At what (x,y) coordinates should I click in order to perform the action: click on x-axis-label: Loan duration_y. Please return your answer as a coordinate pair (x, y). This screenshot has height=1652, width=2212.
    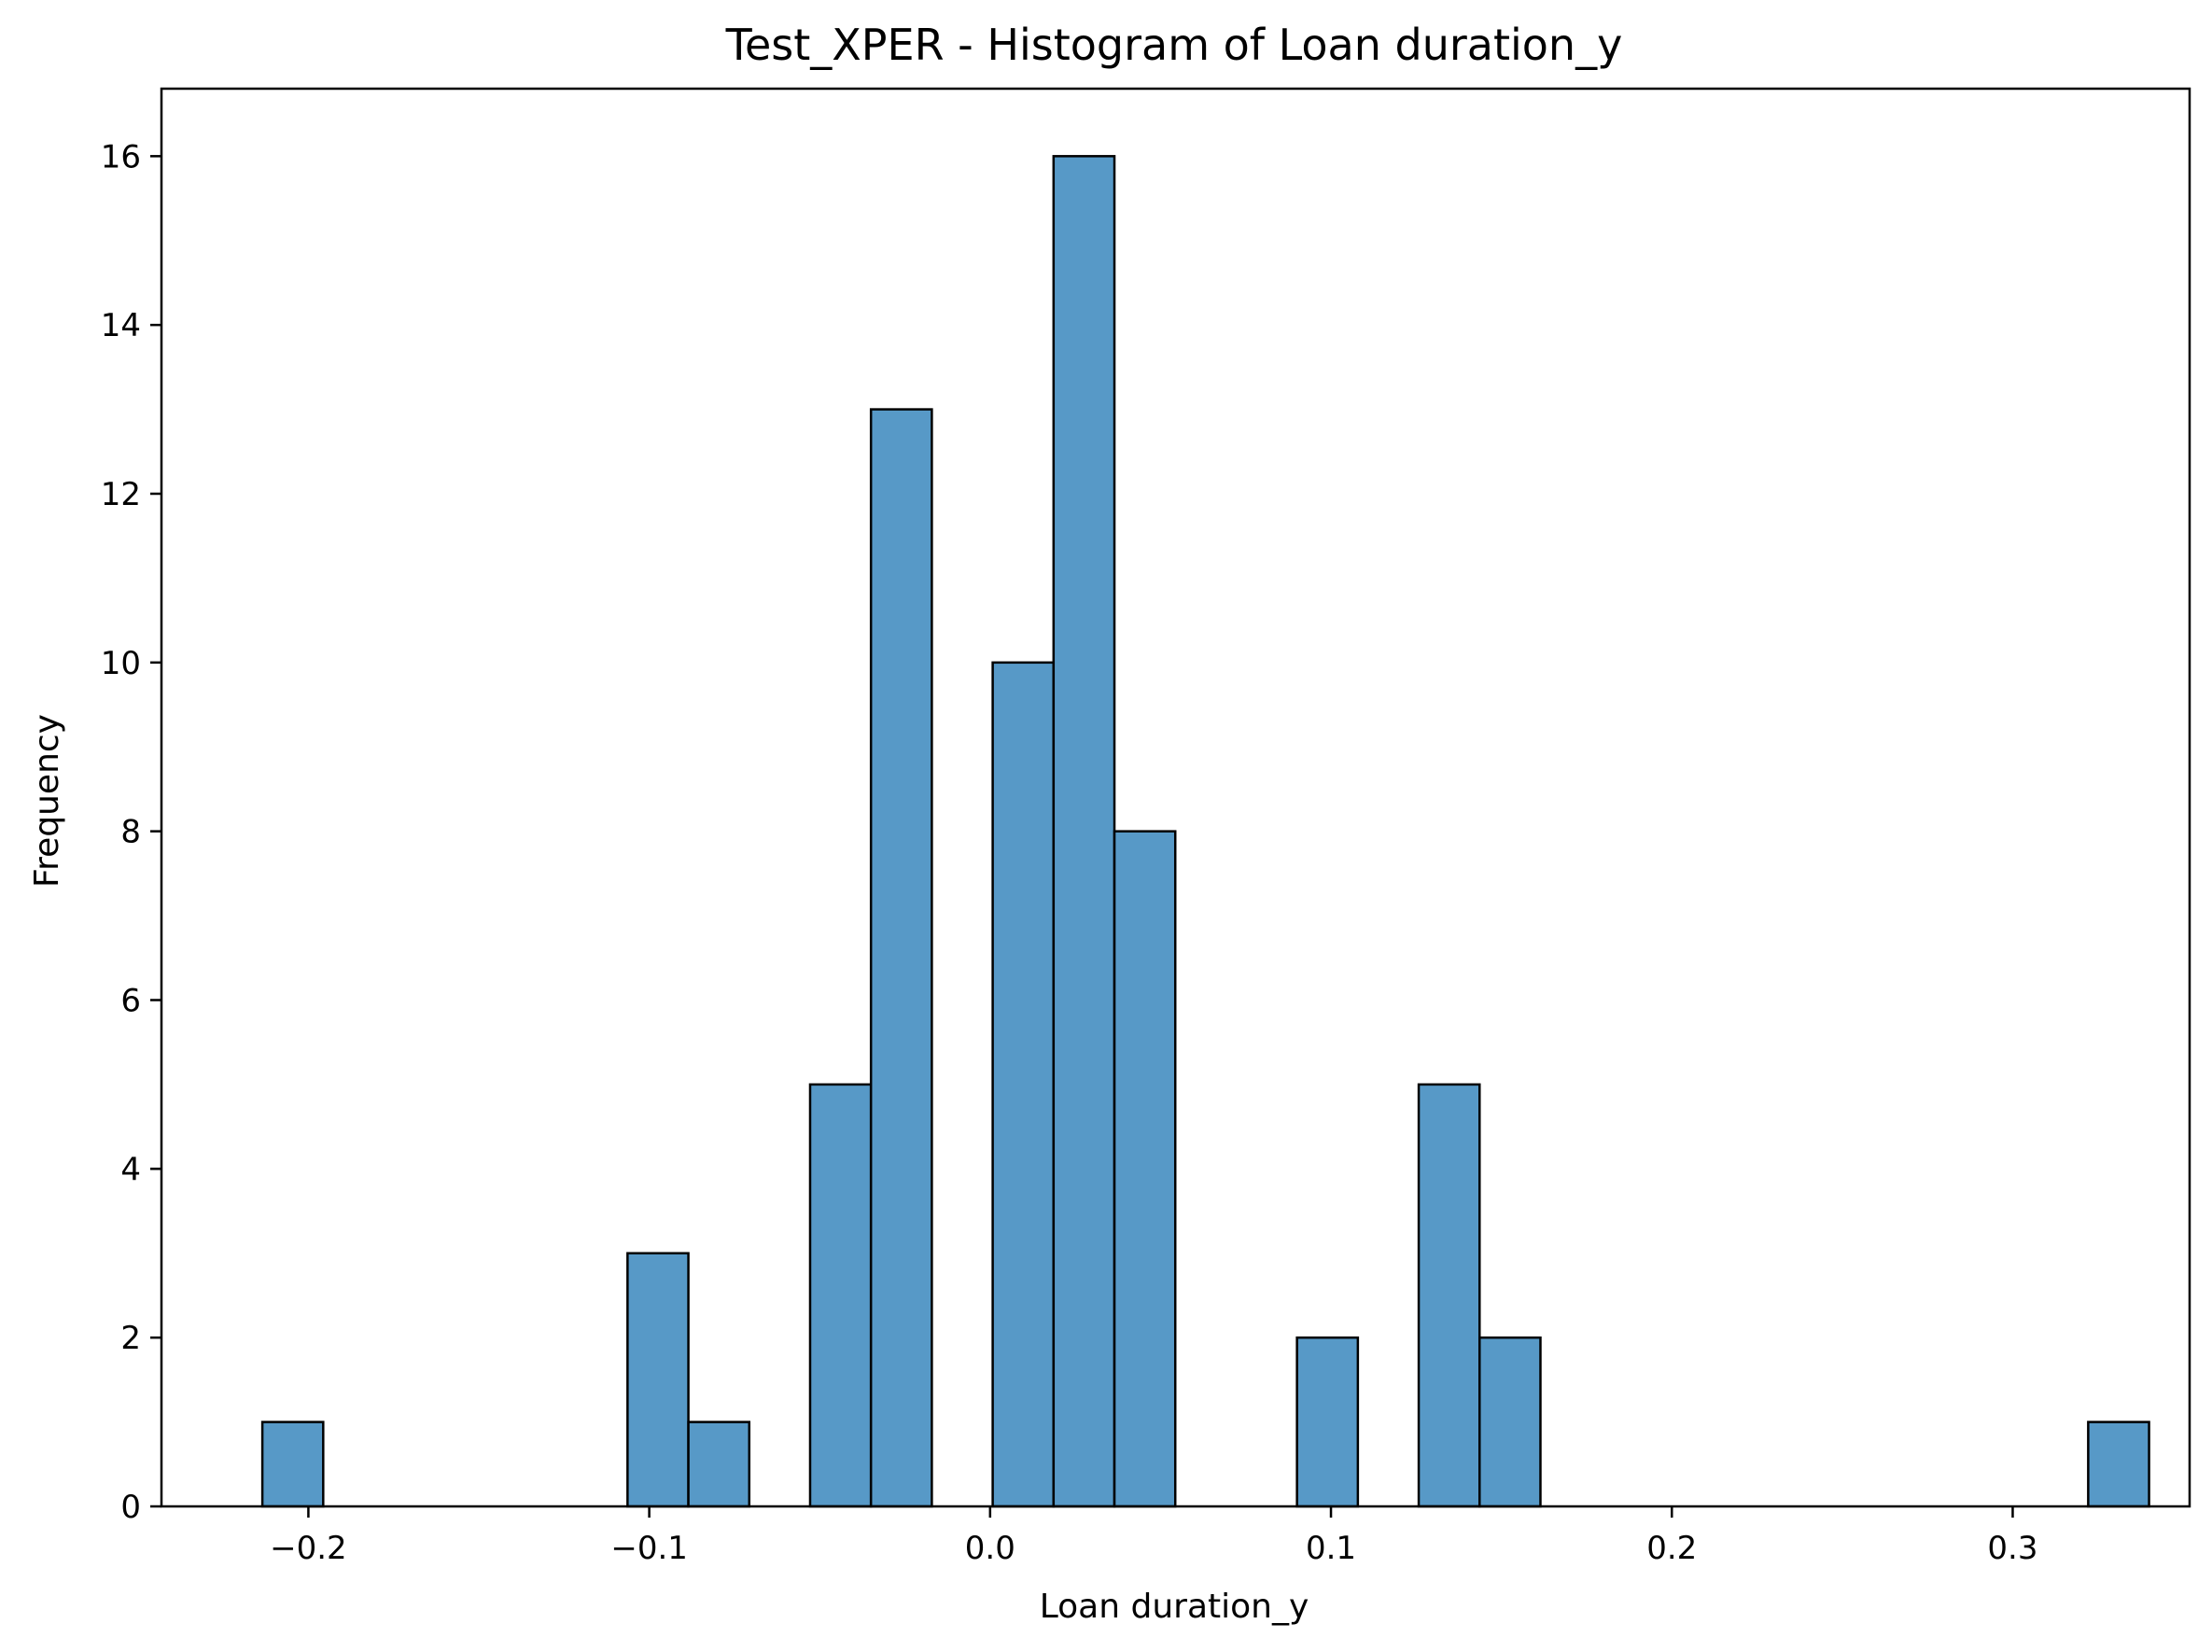
    Looking at the image, I should click on (1174, 1607).